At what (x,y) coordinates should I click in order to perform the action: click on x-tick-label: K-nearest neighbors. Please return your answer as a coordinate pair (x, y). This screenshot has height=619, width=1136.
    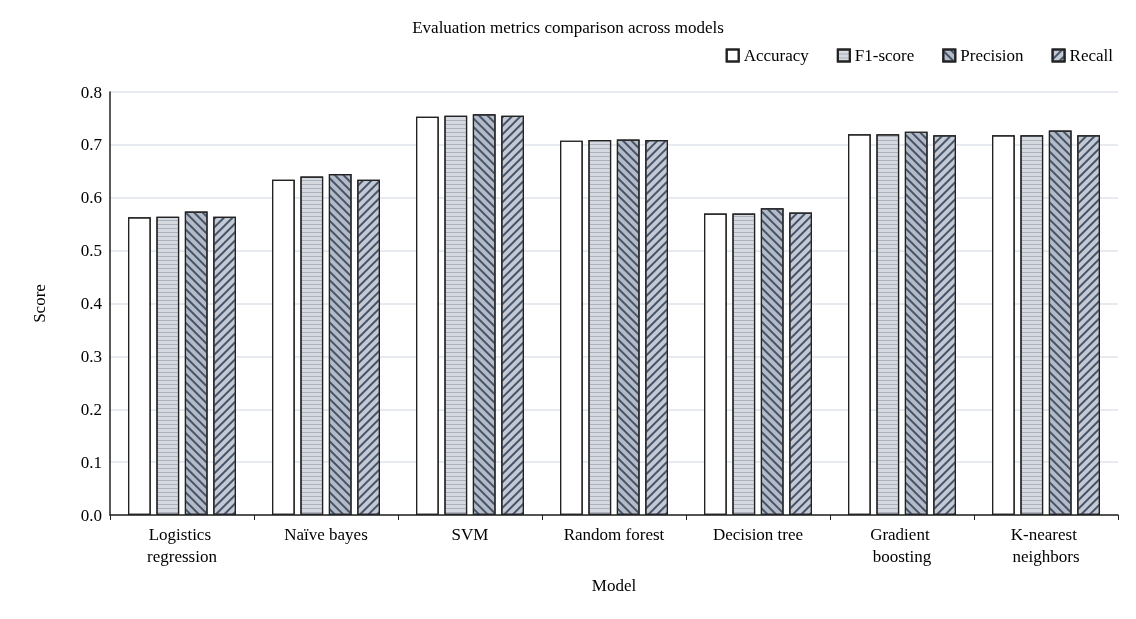
    Looking at the image, I should click on (1046, 545).